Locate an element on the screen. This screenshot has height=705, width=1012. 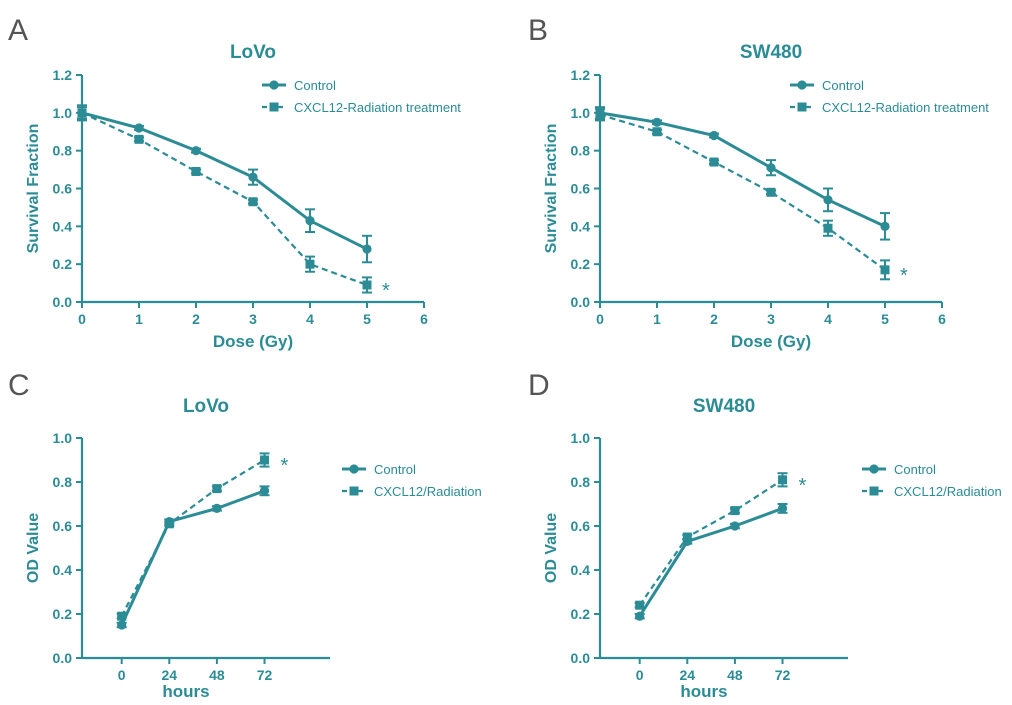
x-tick-label: 1 is located at coordinates (657, 319).